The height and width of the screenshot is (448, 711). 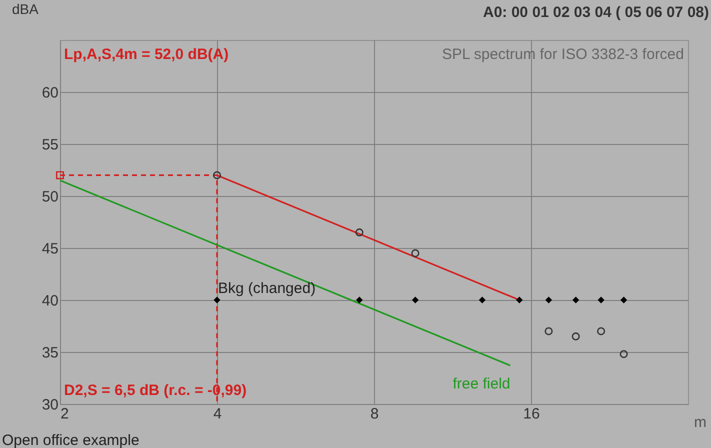 I want to click on y-tick-label: 45, so click(x=50, y=249).